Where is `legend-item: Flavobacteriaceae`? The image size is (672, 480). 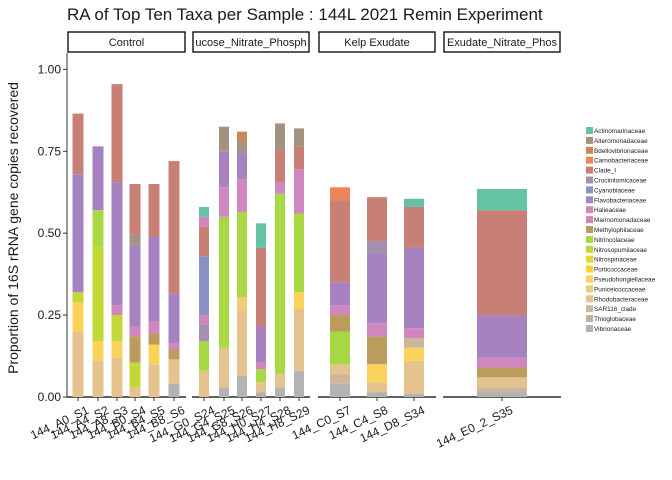
legend-item: Flavobacteriaceae is located at coordinates (616, 200).